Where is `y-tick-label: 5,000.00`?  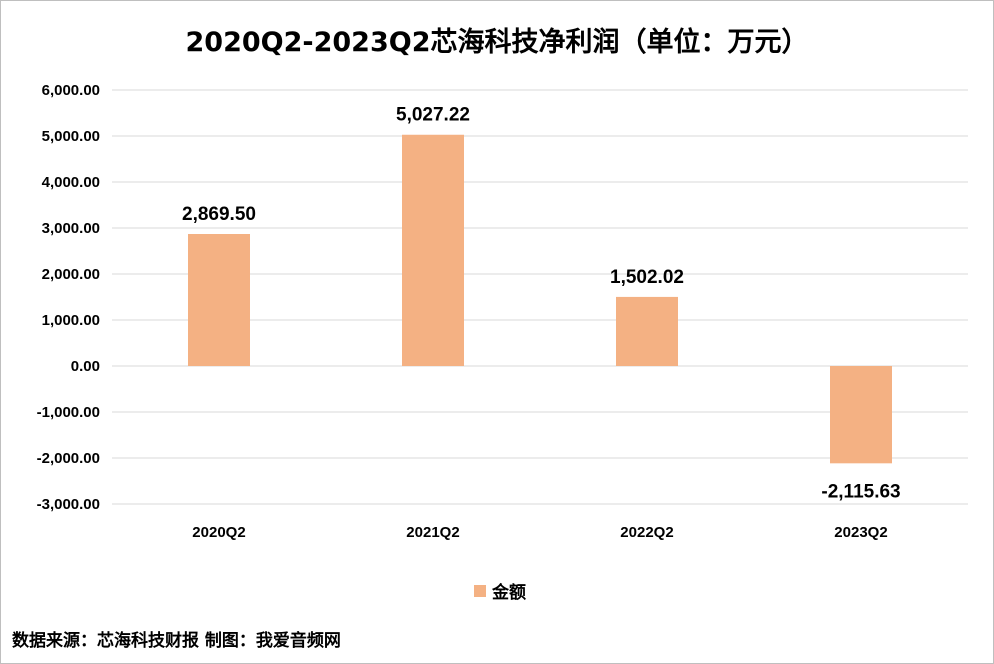
y-tick-label: 5,000.00 is located at coordinates (71, 136).